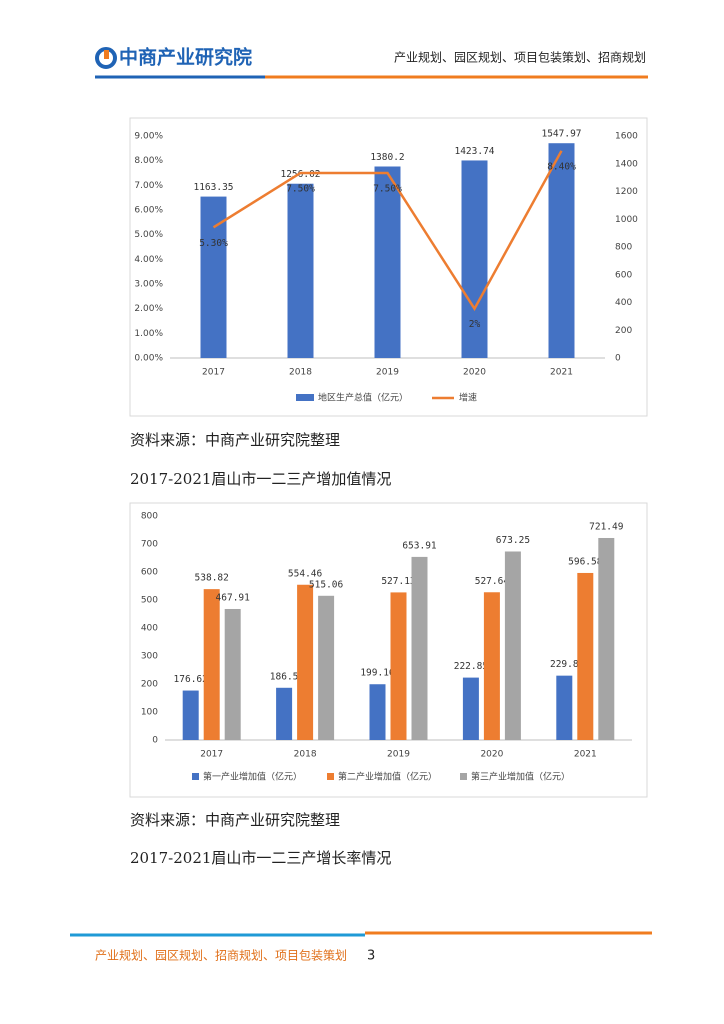 The height and width of the screenshot is (1024, 724). I want to click on logo-text: 中商产业研究院, so click(185, 57).